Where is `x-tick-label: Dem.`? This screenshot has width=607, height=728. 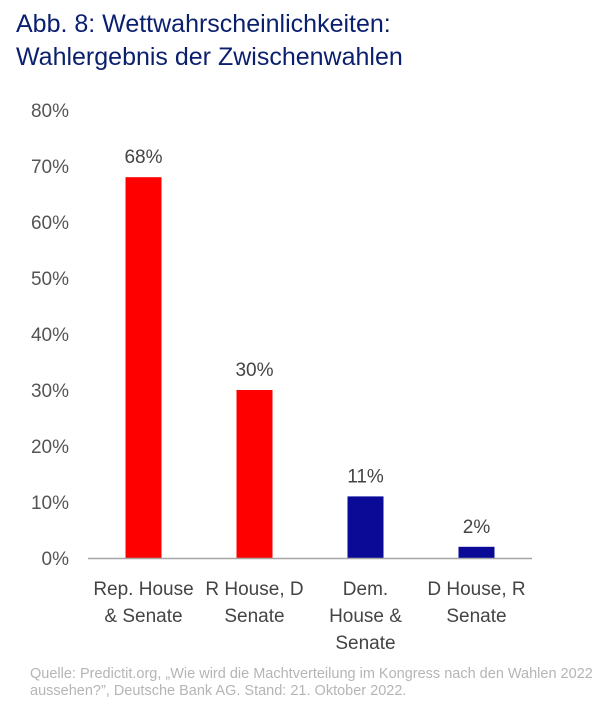 x-tick-label: Dem. is located at coordinates (365, 589).